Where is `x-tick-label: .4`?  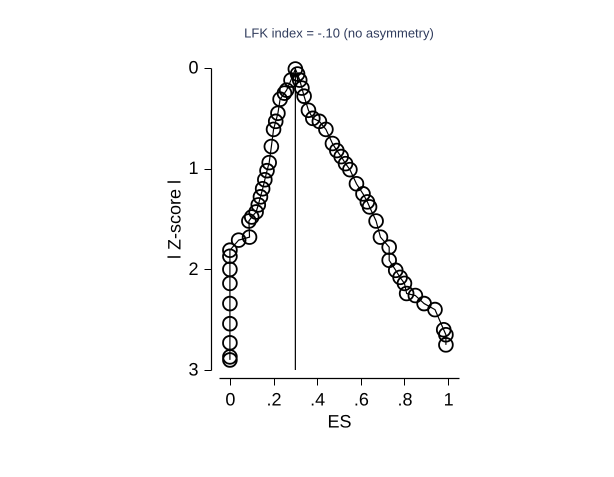 x-tick-label: .4 is located at coordinates (318, 400).